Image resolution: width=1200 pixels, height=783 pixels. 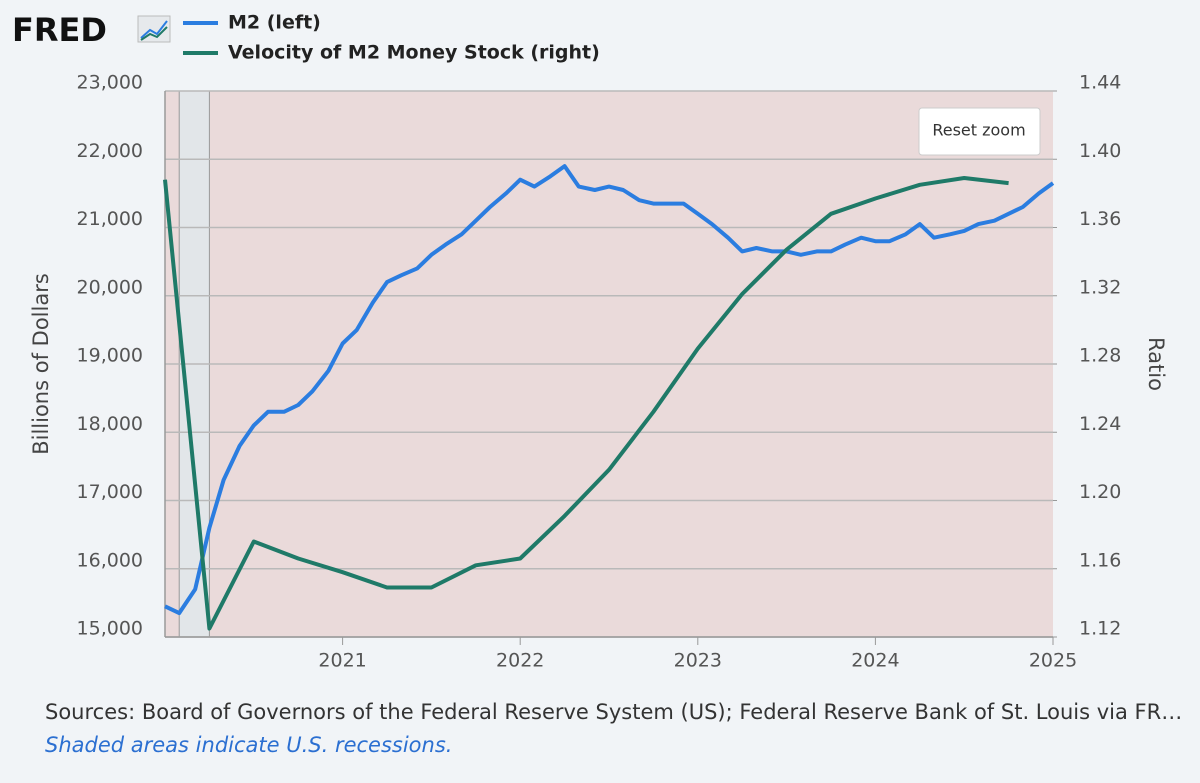 What do you see at coordinates (110, 560) in the screenshot?
I see `y-tick-label: 16,000` at bounding box center [110, 560].